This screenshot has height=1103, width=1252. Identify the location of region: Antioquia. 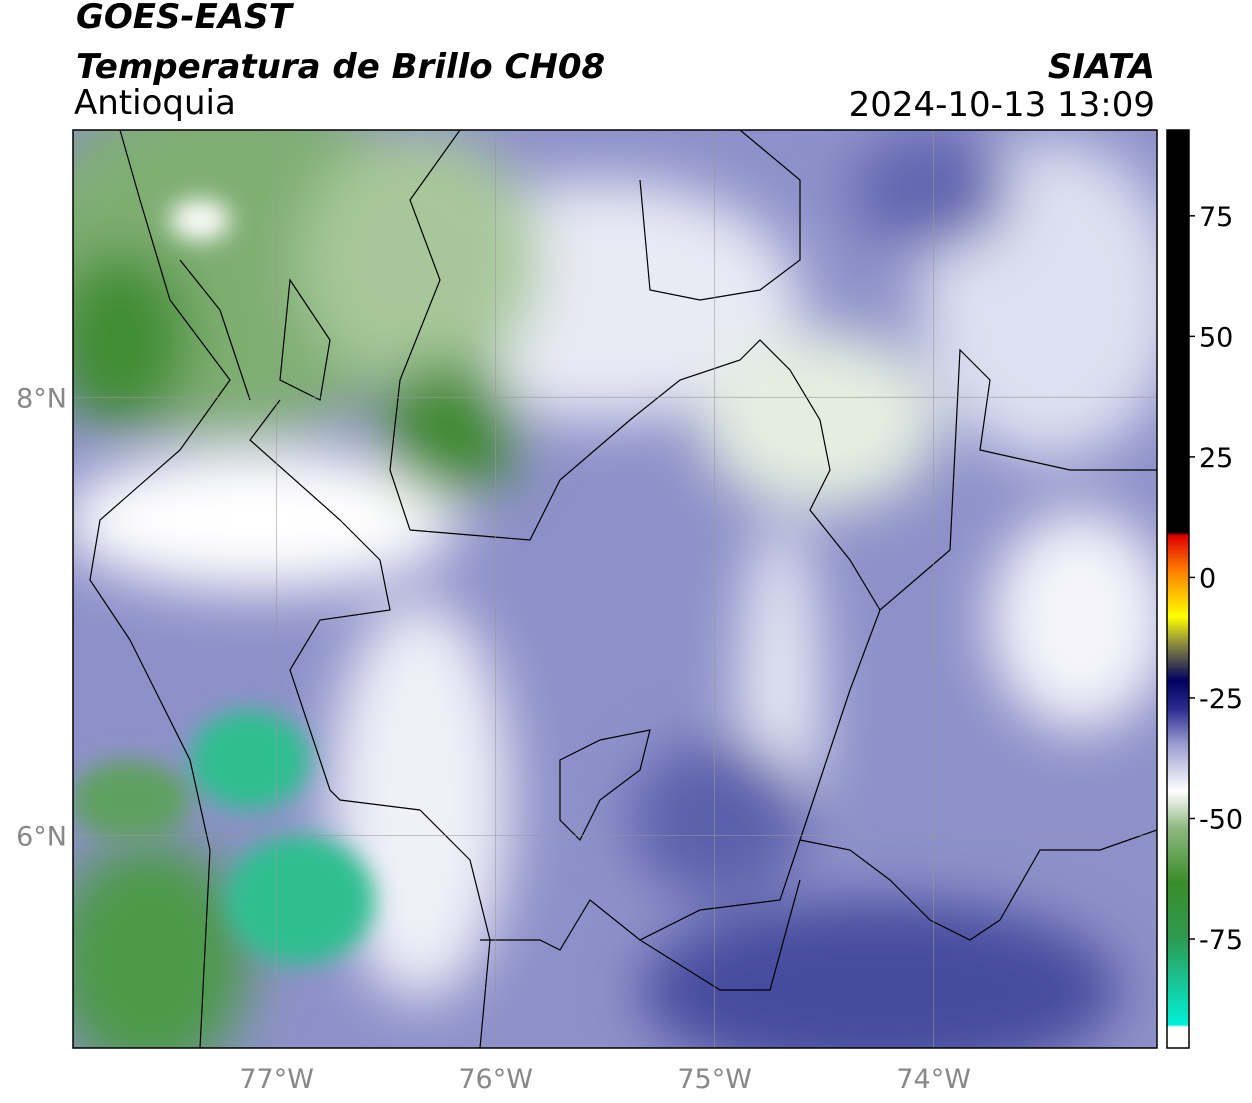
(155, 103).